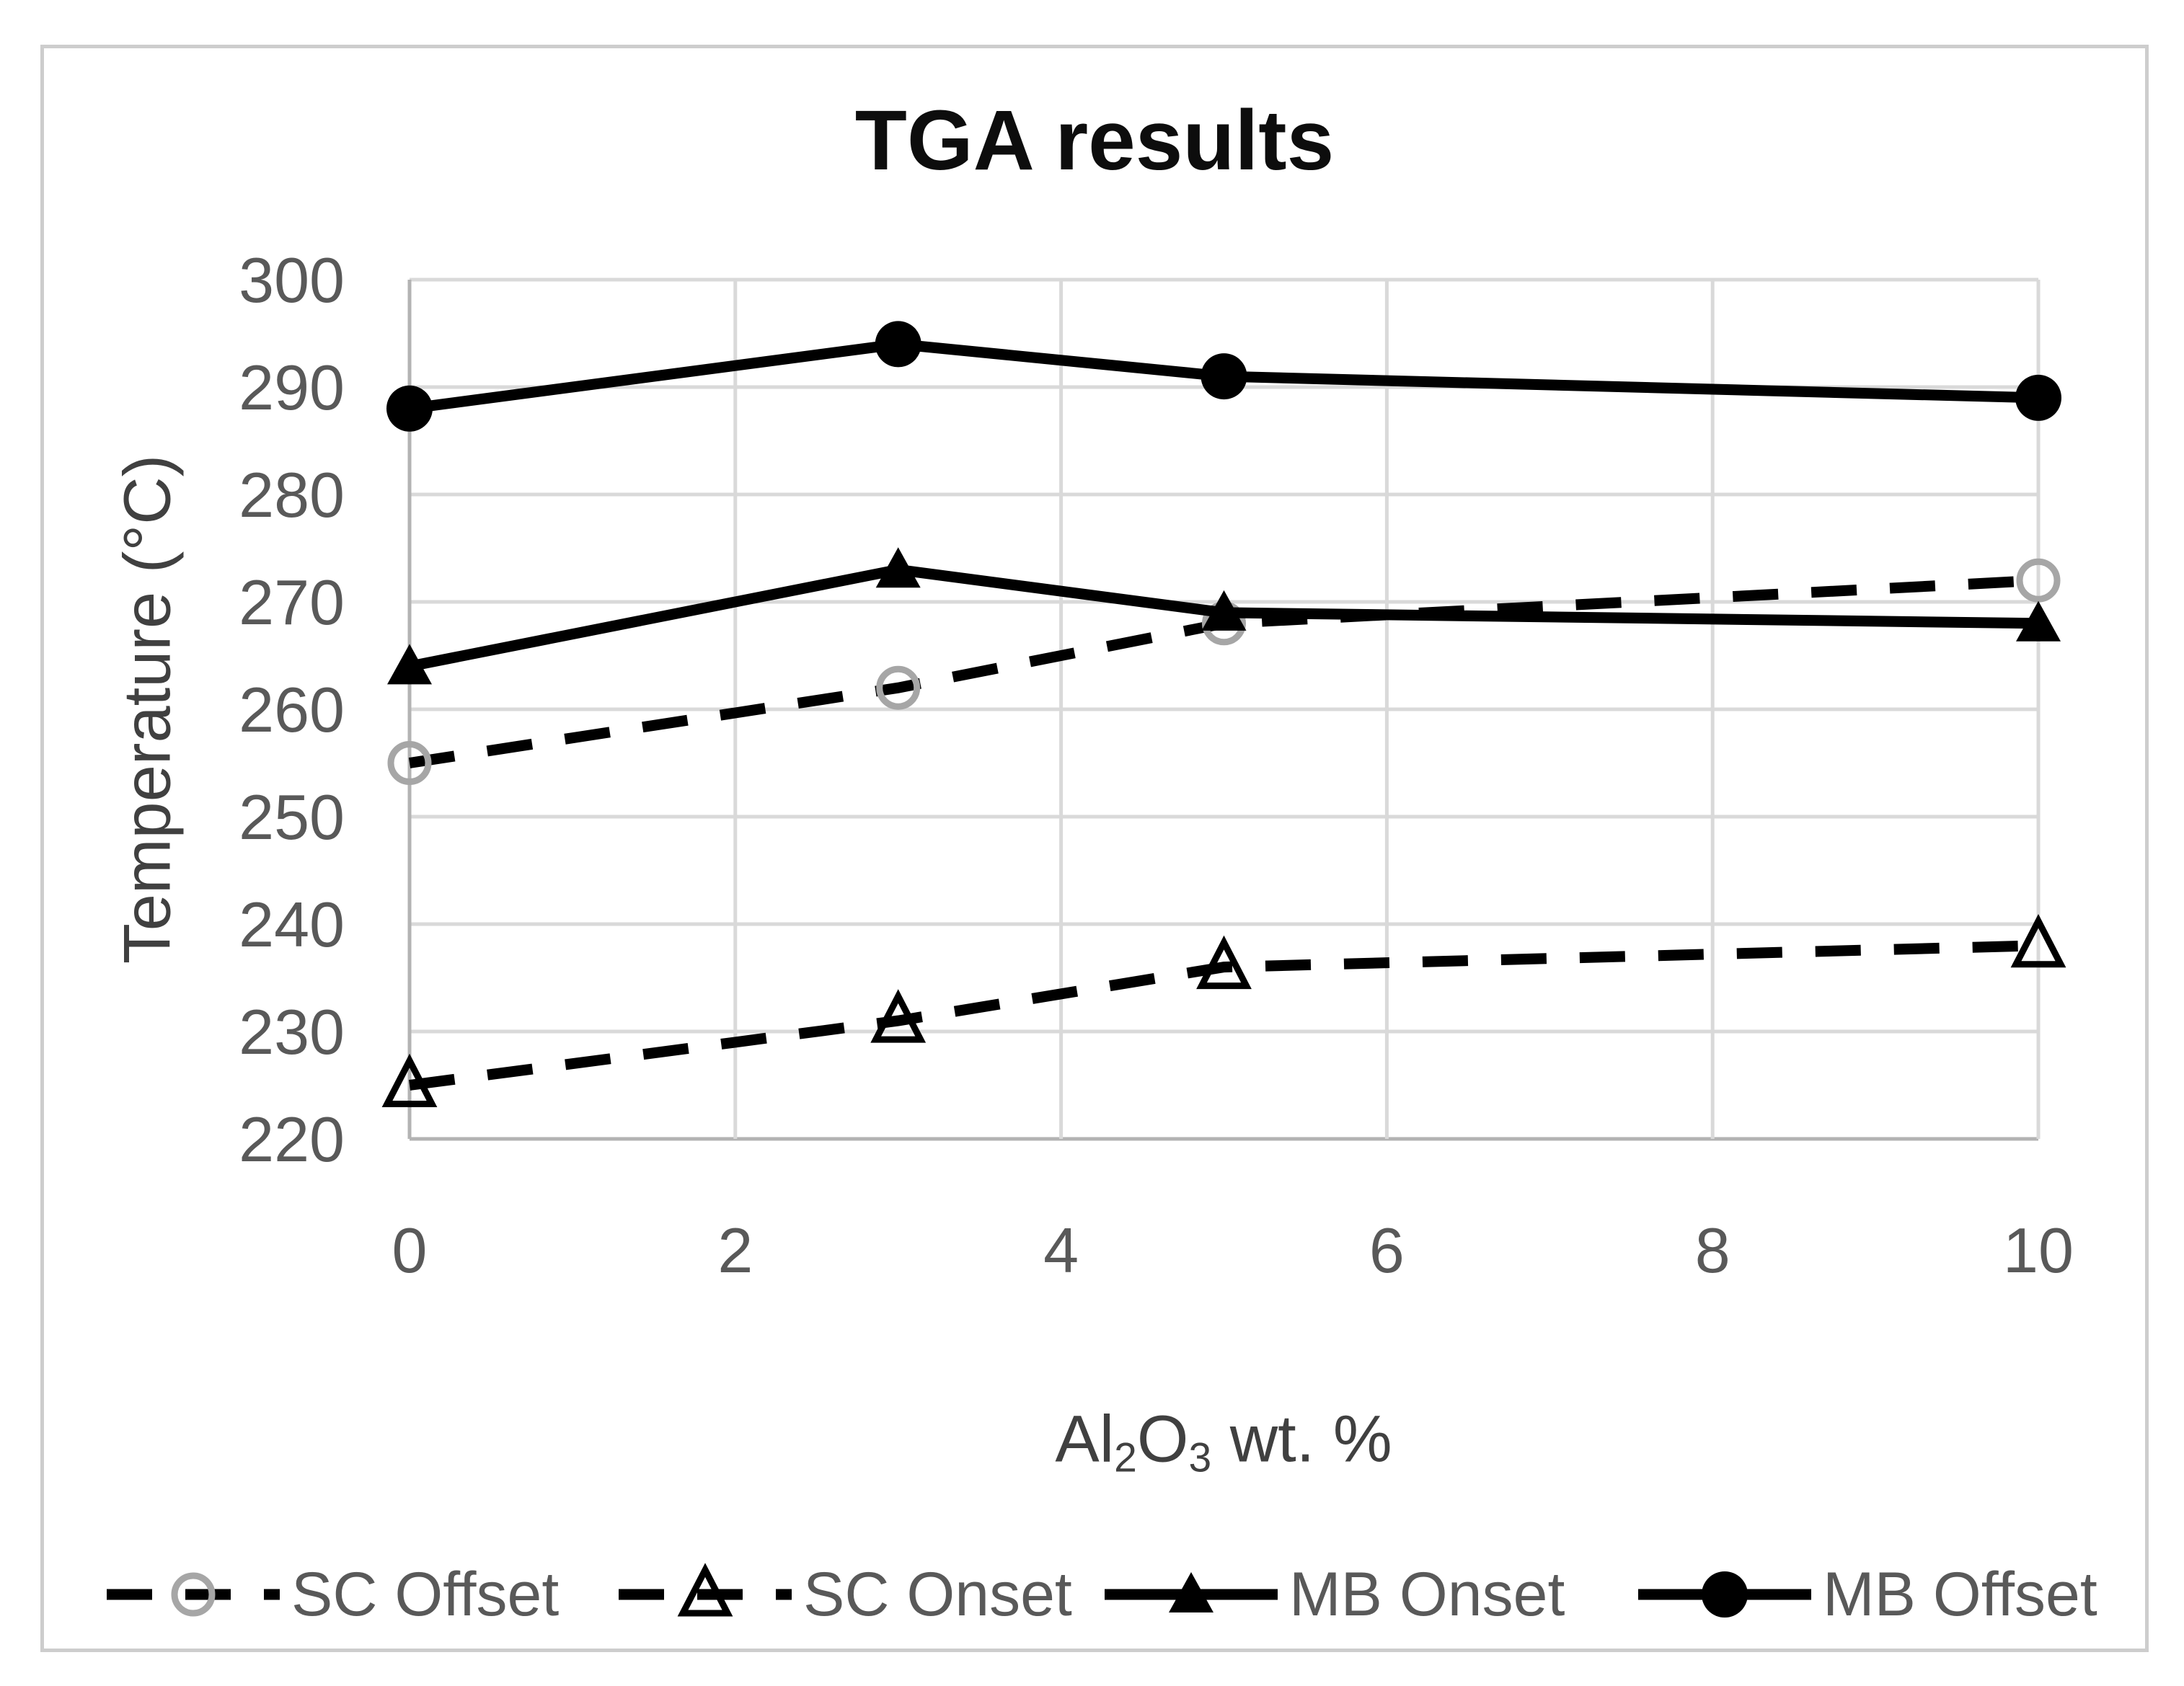  I want to click on x-tick-label: 0, so click(410, 1250).